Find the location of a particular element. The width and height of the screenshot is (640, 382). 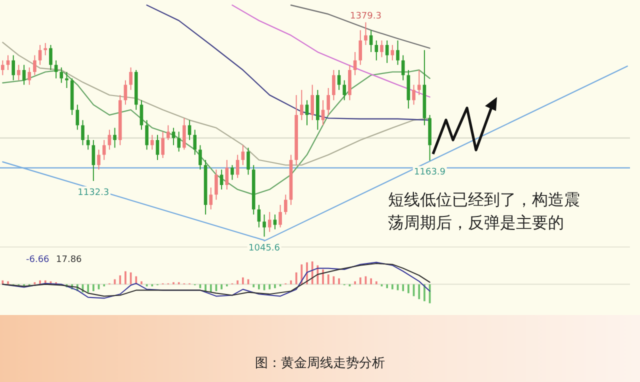

annotation: 1379.3 is located at coordinates (366, 16).